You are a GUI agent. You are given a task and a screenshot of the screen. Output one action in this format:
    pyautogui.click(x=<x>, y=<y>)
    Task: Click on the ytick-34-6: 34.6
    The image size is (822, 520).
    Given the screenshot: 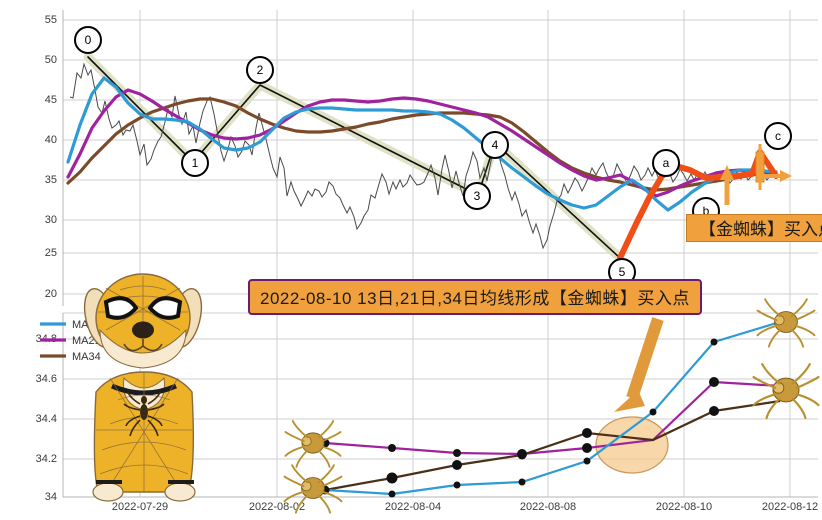 What is the action you would take?
    pyautogui.click(x=46, y=379)
    